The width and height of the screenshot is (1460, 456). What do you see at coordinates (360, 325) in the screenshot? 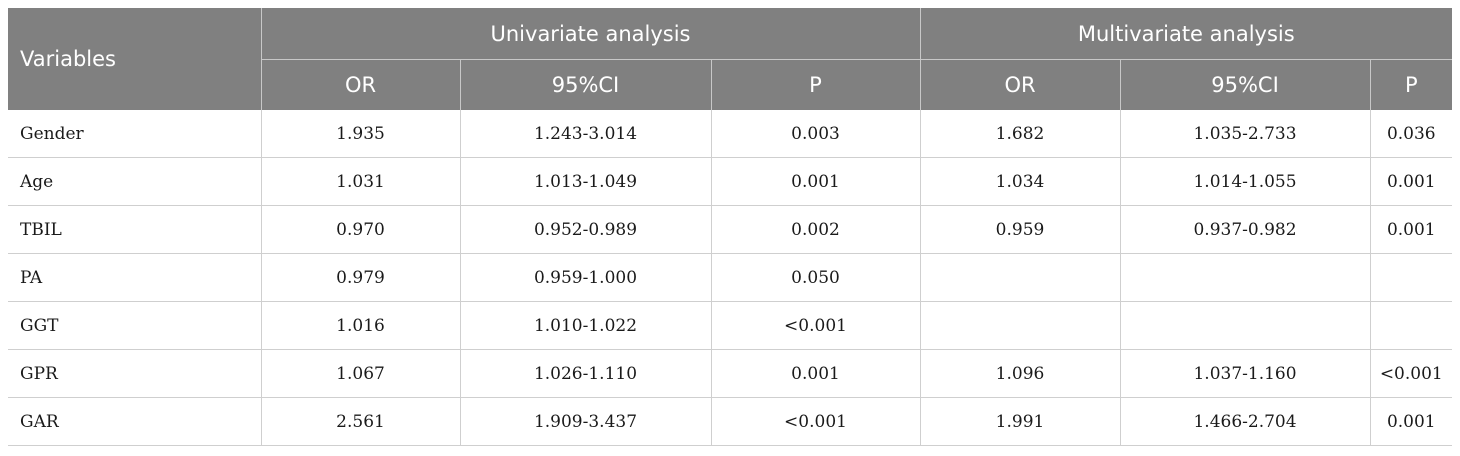
I see `uni-or-cell: 1.016` at bounding box center [360, 325].